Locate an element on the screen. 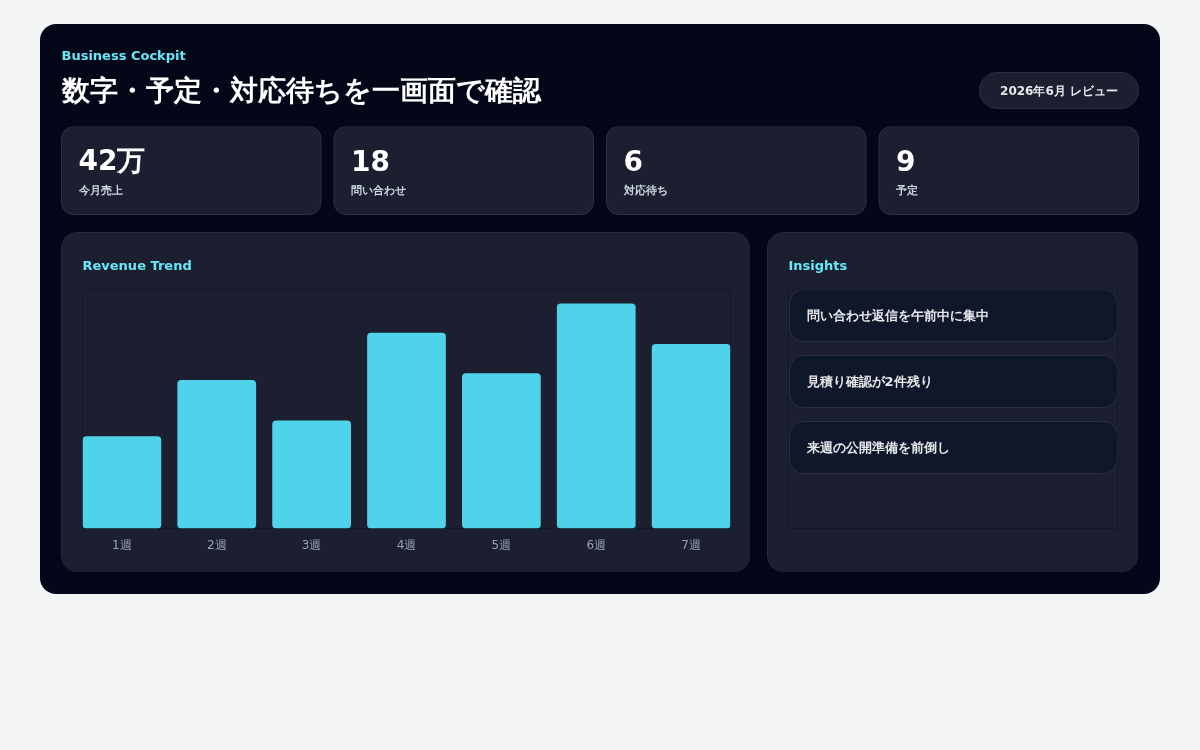  chart-title: Revenue Trend is located at coordinates (137, 265).